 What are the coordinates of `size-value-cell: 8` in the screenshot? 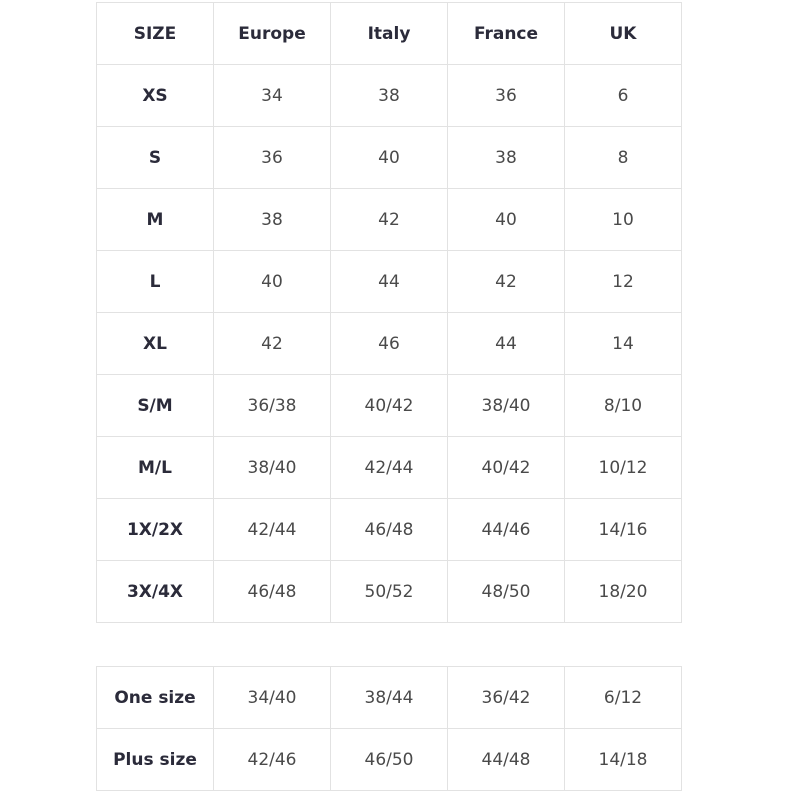 It's located at (623, 157).